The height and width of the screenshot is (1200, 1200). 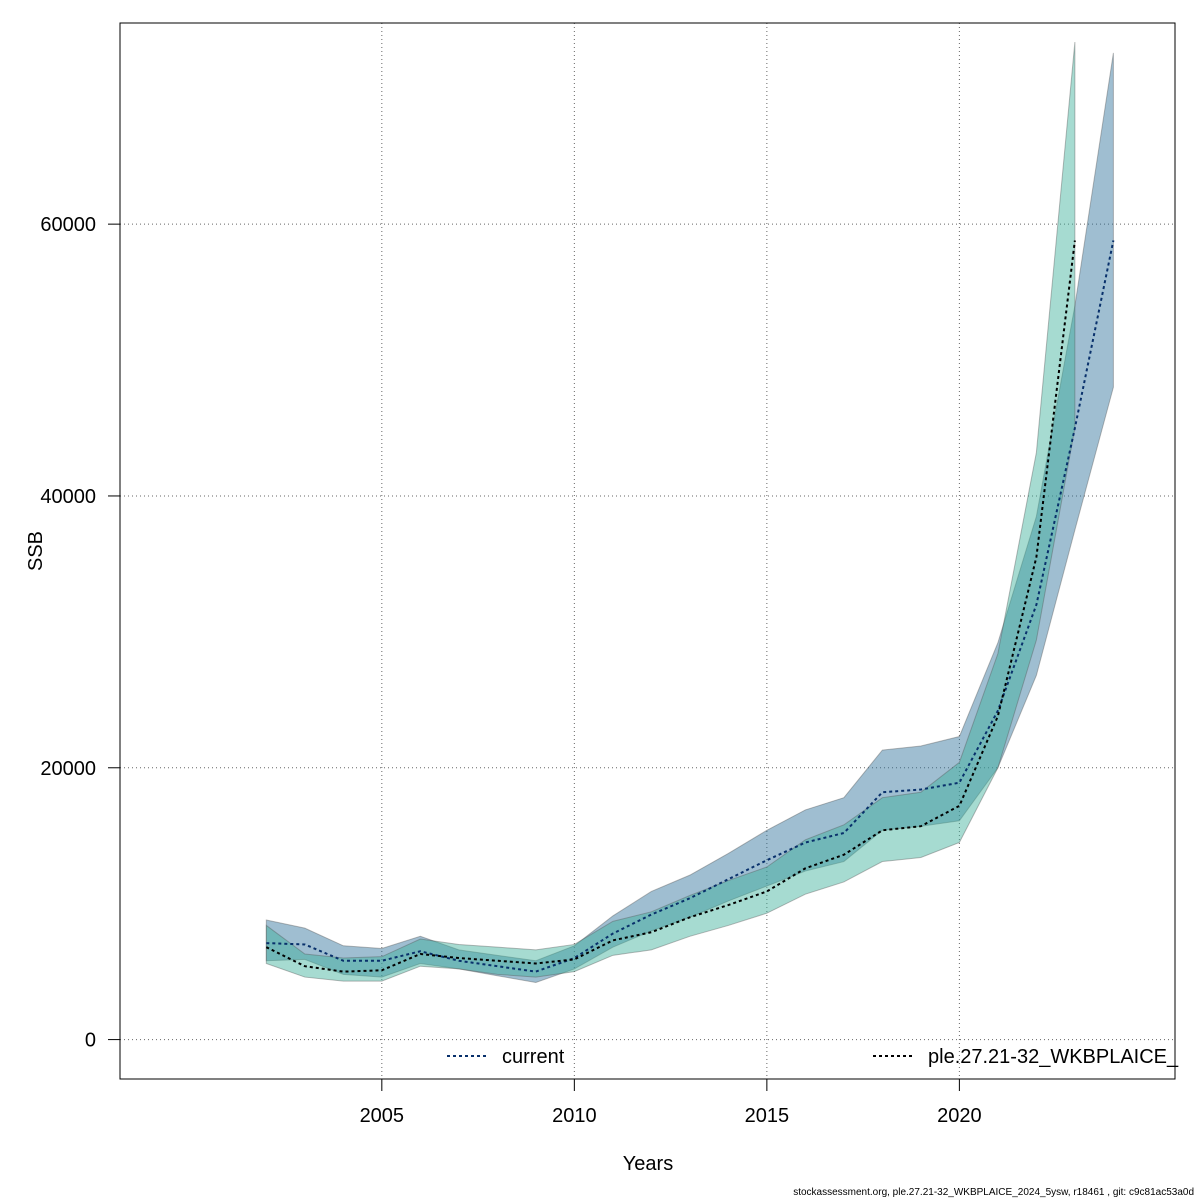 What do you see at coordinates (382, 1116) in the screenshot?
I see `x-tick-label: 2005` at bounding box center [382, 1116].